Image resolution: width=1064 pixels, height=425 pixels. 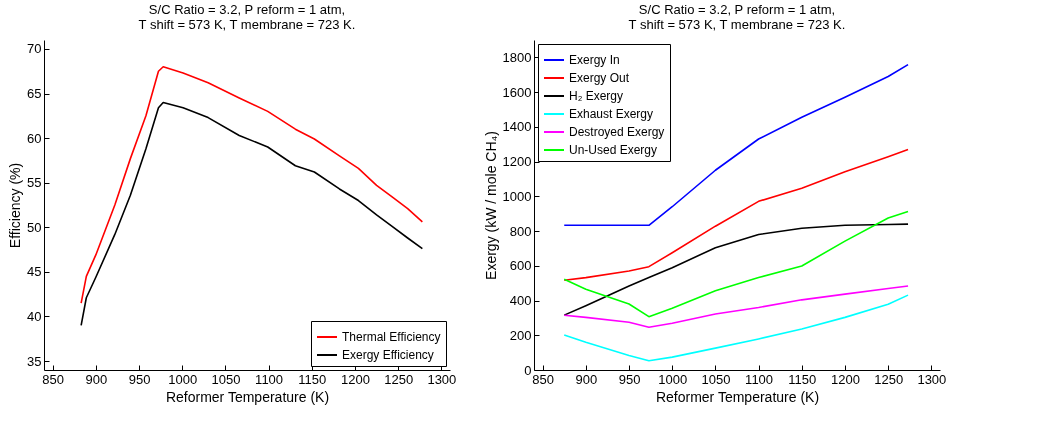 I want to click on y-tick-label: 0, so click(x=528, y=370).